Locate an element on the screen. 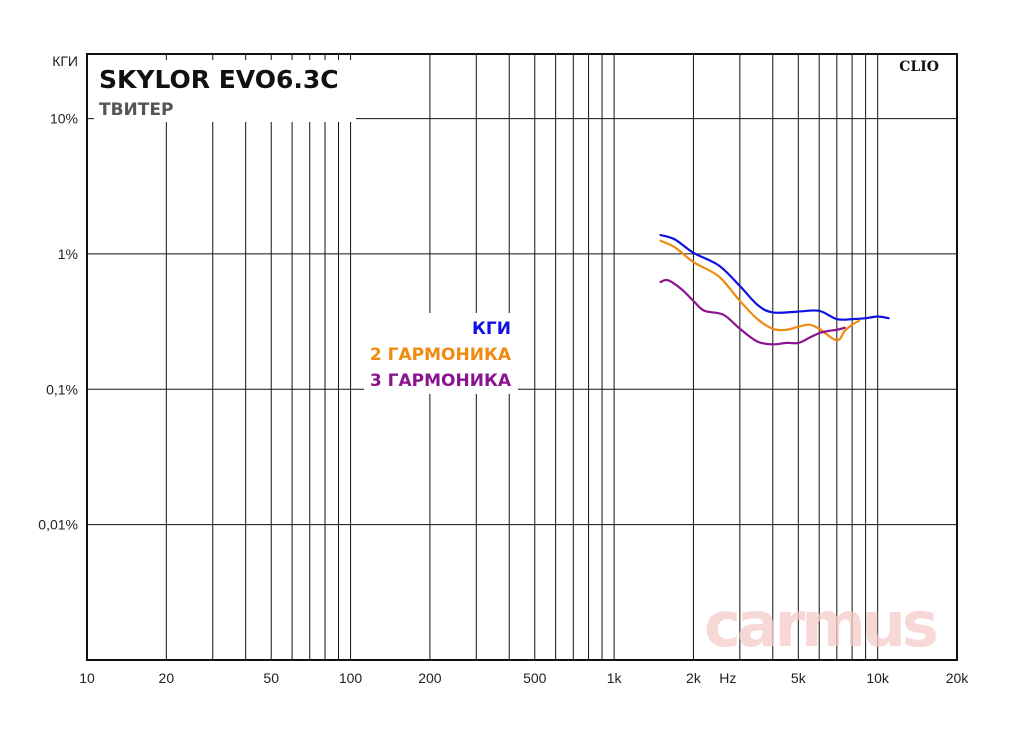 The width and height of the screenshot is (1024, 730). legend-backdrop is located at coordinates (441, 353).